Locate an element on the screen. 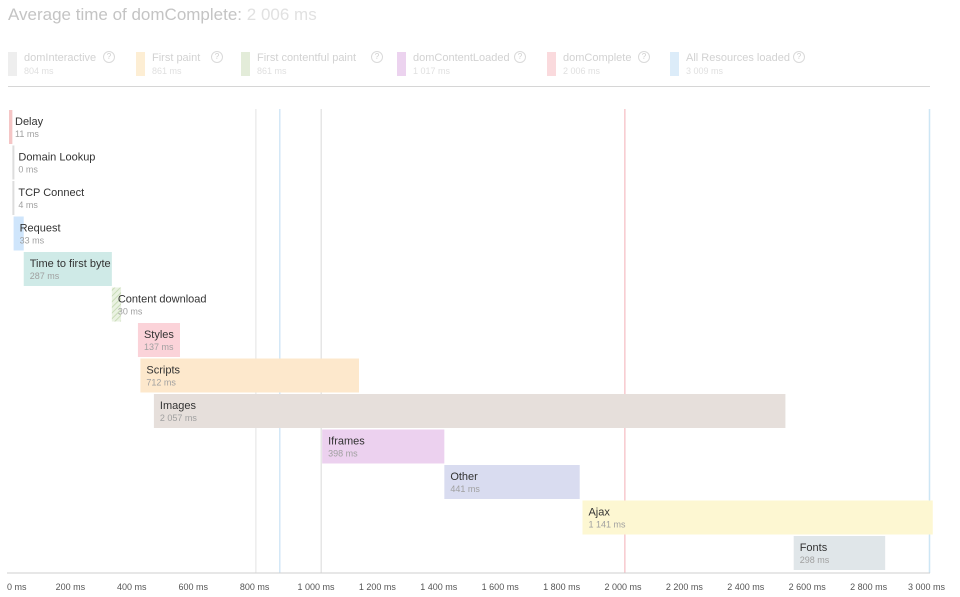 The width and height of the screenshot is (960, 597). x-tick-label: 600 ms is located at coordinates (193, 587).